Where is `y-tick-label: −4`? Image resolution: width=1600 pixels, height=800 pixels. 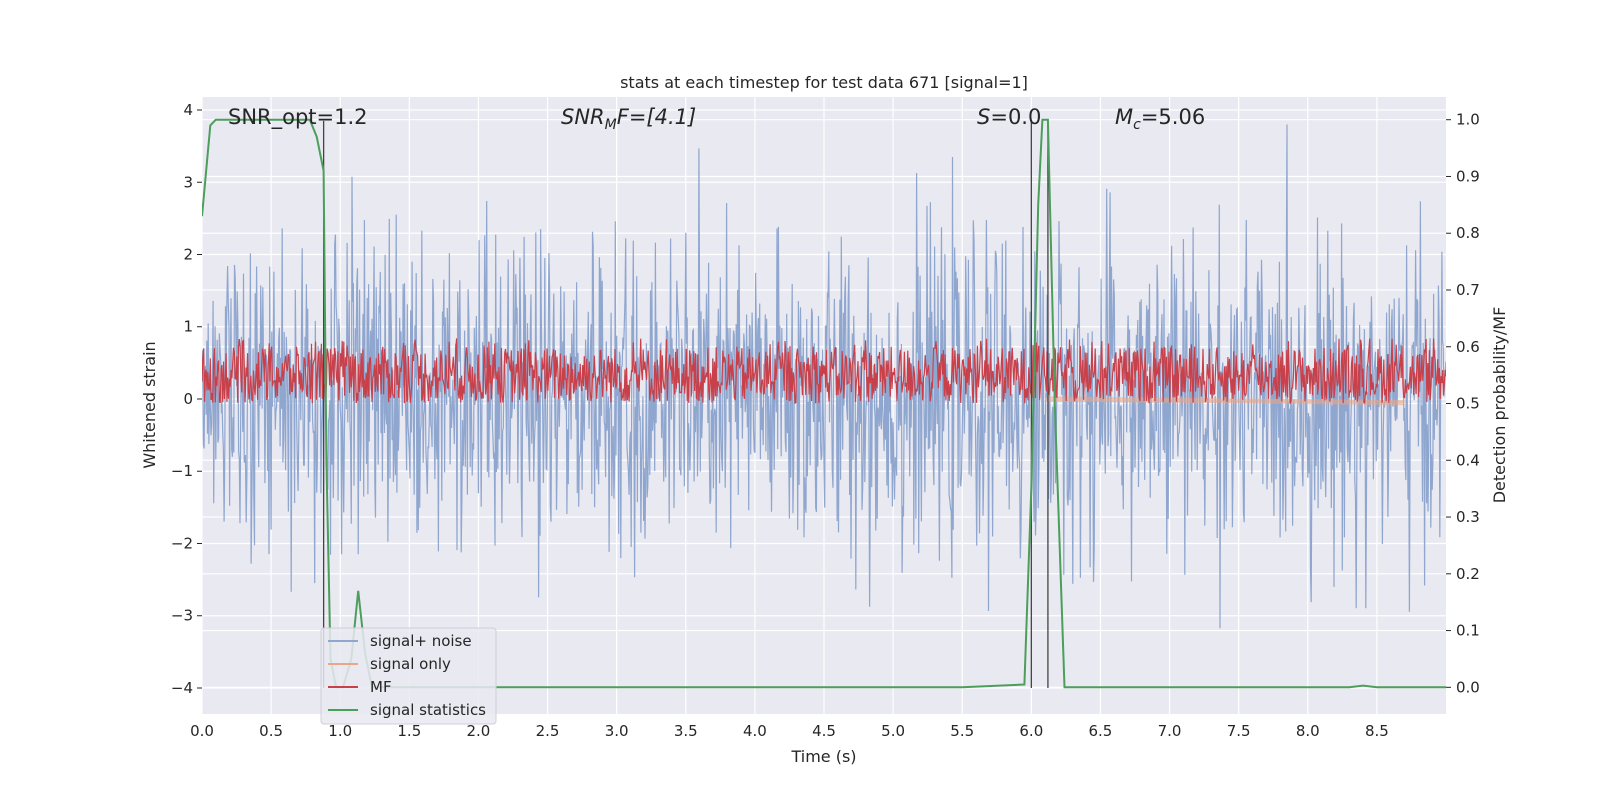 y-tick-label: −4 is located at coordinates (182, 688).